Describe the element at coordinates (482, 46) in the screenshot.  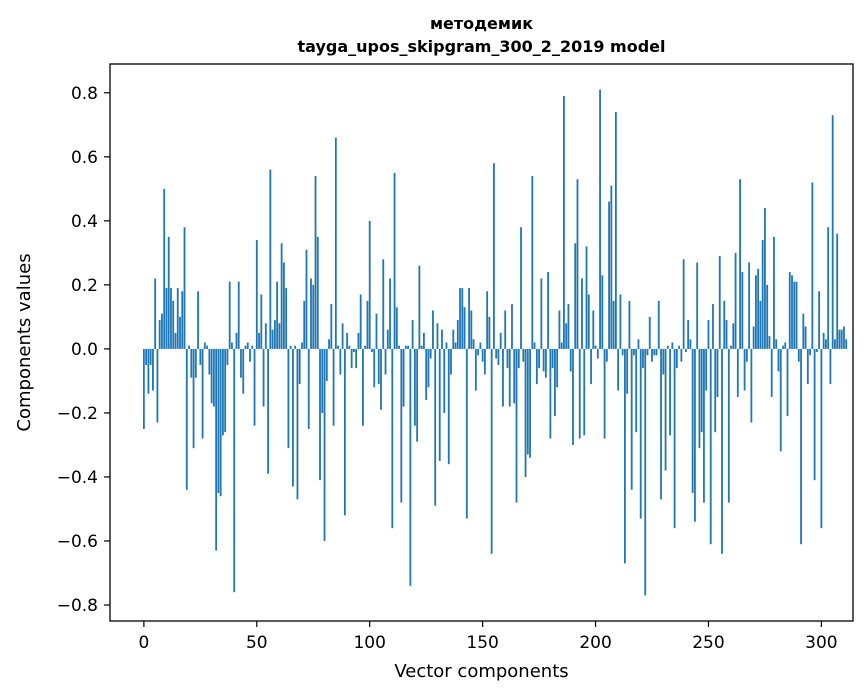
I see `chart-title-line2: tayga_upos_skipgram_300_2_2019 model` at that location.